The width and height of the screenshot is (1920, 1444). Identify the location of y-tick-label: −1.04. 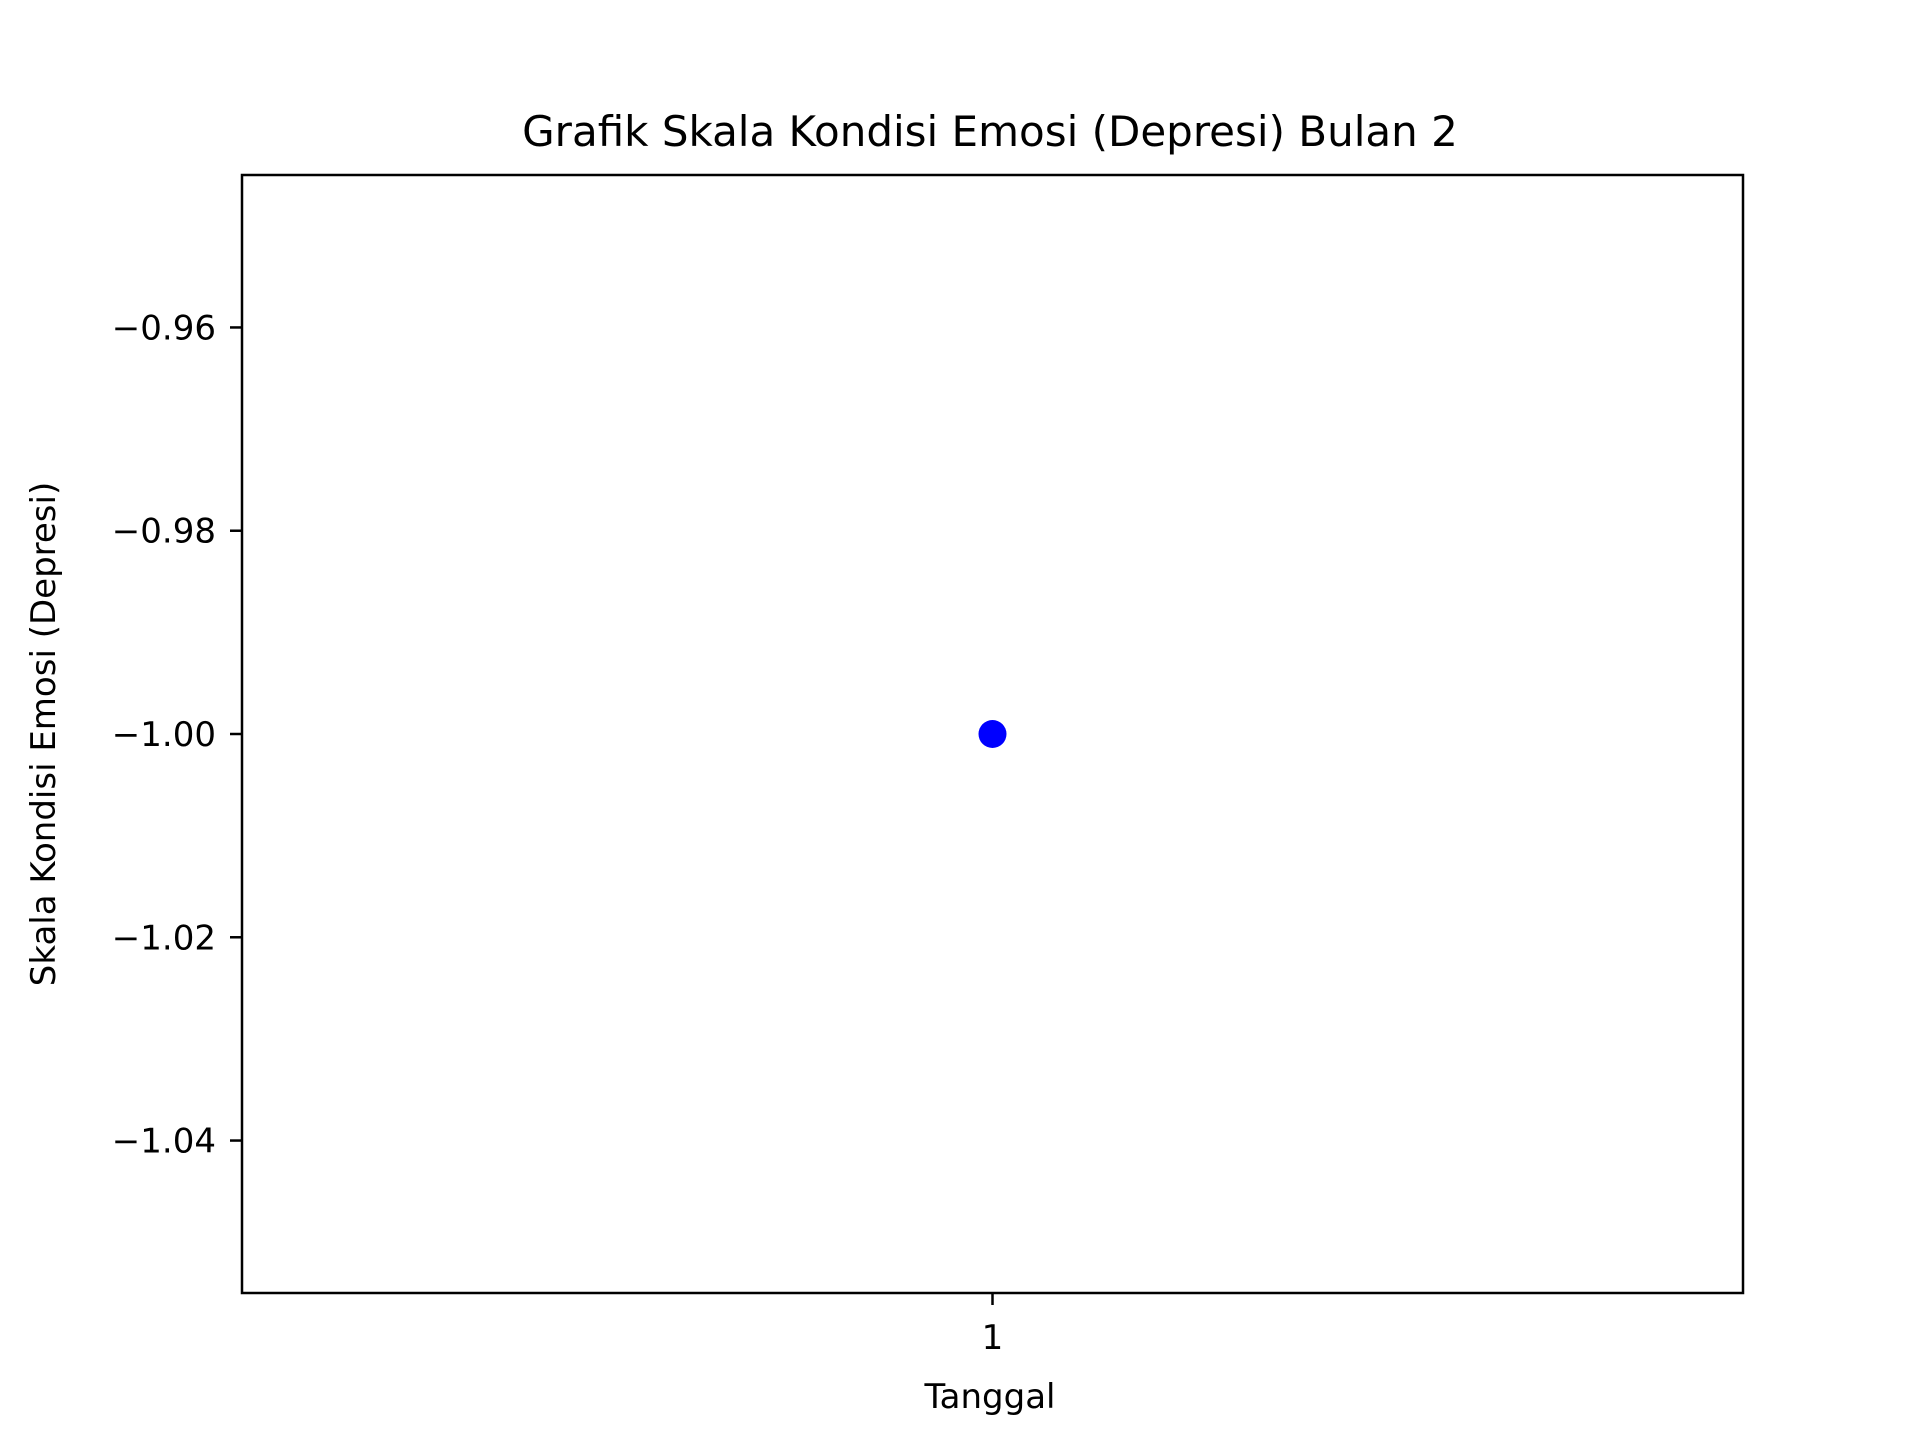
(164, 1142).